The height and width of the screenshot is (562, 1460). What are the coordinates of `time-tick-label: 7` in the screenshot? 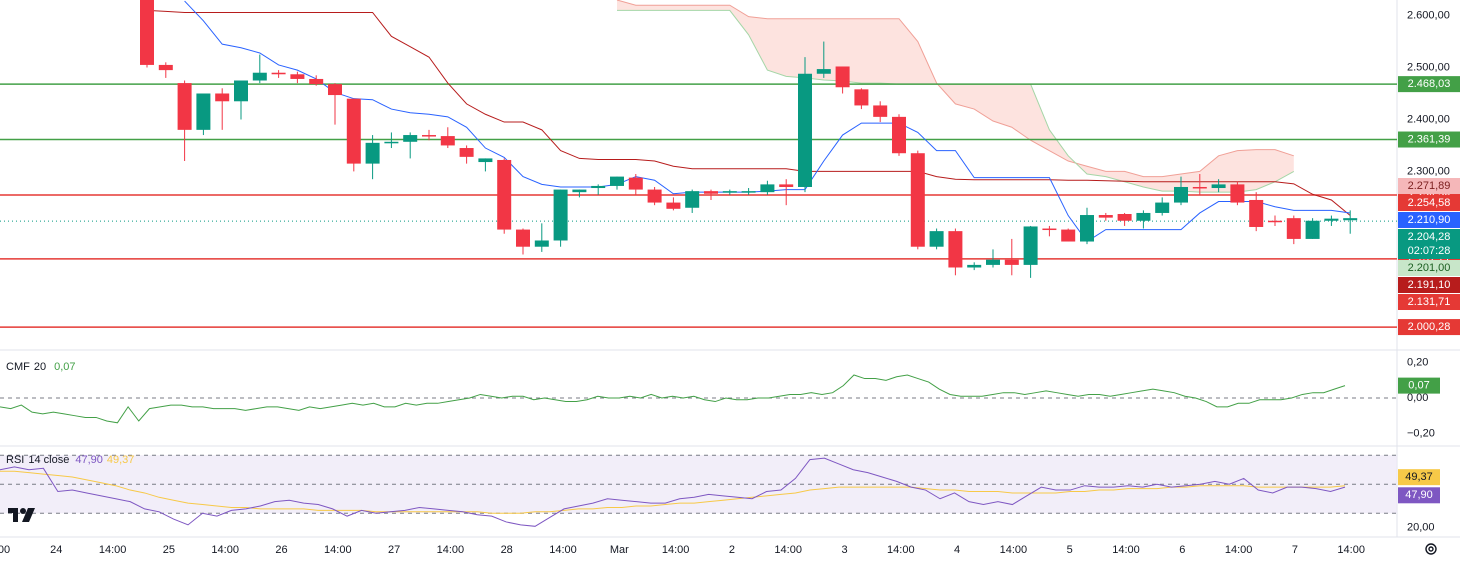 It's located at (1295, 550).